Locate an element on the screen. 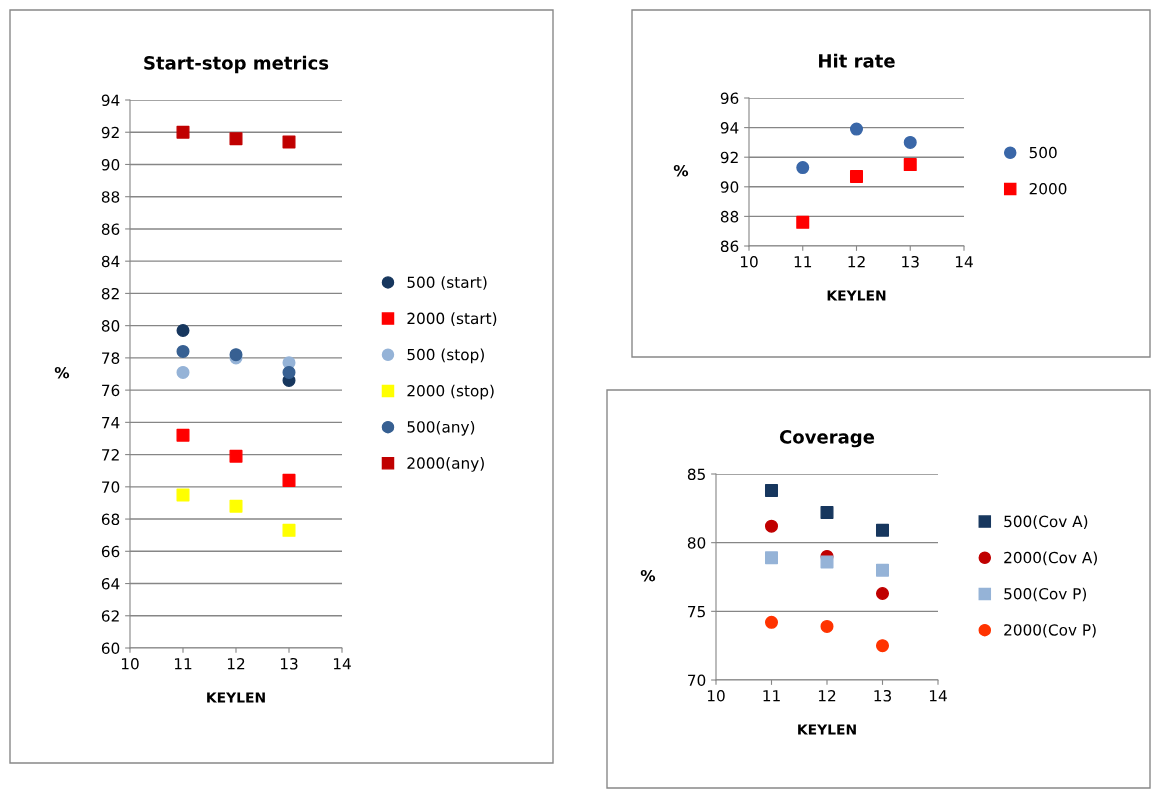 The height and width of the screenshot is (791, 1153). y-tick-label: 68 is located at coordinates (110, 519).